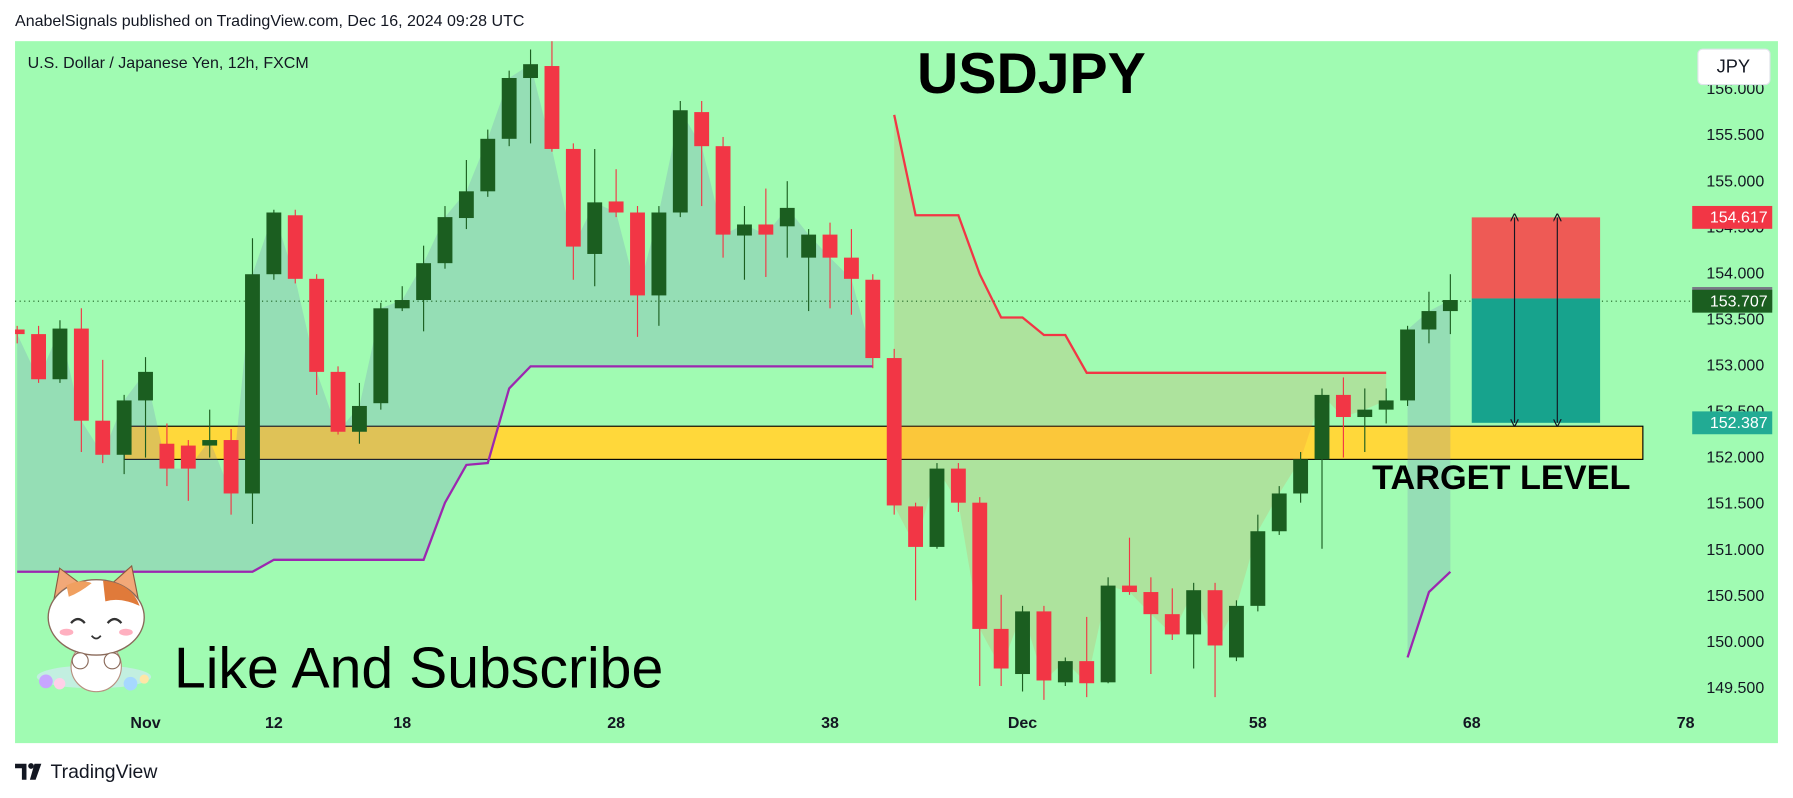 Image resolution: width=1793 pixels, height=798 pixels. Describe the element at coordinates (1258, 723) in the screenshot. I see `x-tick-label: 58` at that location.